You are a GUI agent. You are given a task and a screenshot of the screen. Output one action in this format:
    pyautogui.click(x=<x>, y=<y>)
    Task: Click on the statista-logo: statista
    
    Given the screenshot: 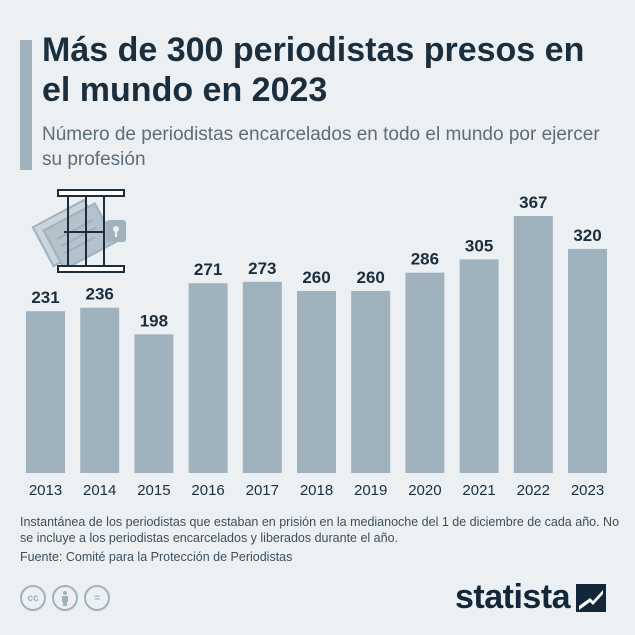 What is the action you would take?
    pyautogui.click(x=531, y=597)
    